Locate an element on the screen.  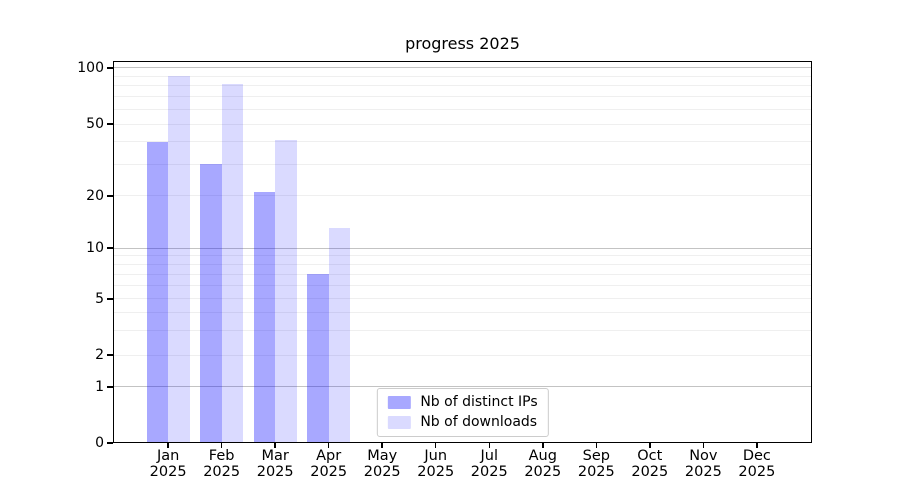
x-tick-label: Oct 2025 is located at coordinates (650, 464).